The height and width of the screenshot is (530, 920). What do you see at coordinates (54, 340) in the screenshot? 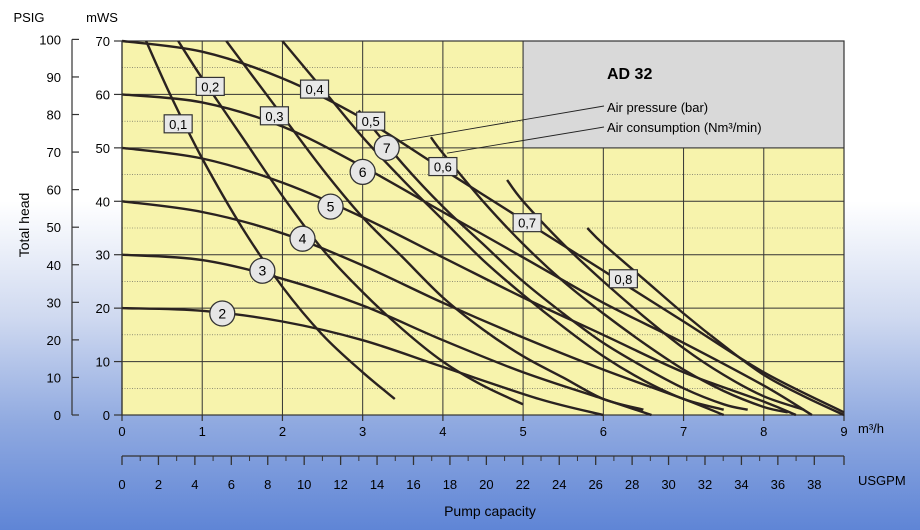
I see `psig-tick-label: 20` at bounding box center [54, 340].